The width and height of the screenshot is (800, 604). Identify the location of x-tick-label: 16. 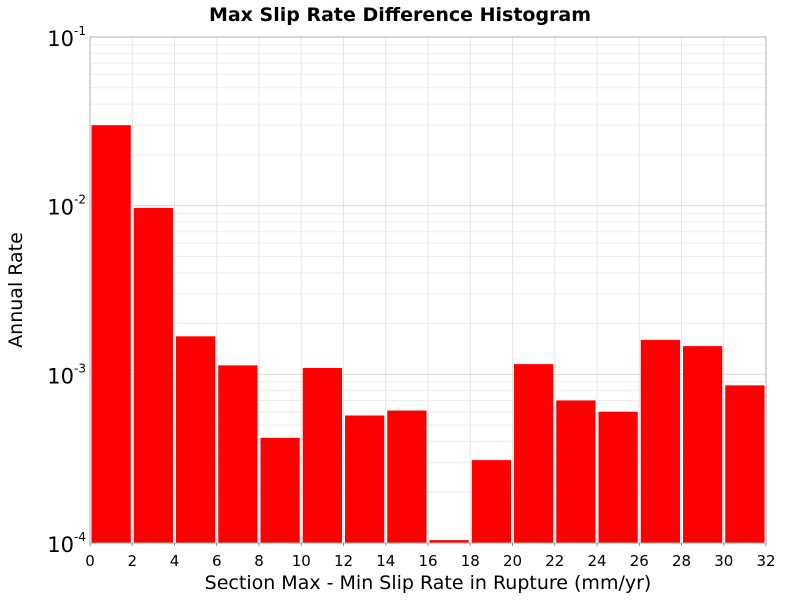
(427, 561).